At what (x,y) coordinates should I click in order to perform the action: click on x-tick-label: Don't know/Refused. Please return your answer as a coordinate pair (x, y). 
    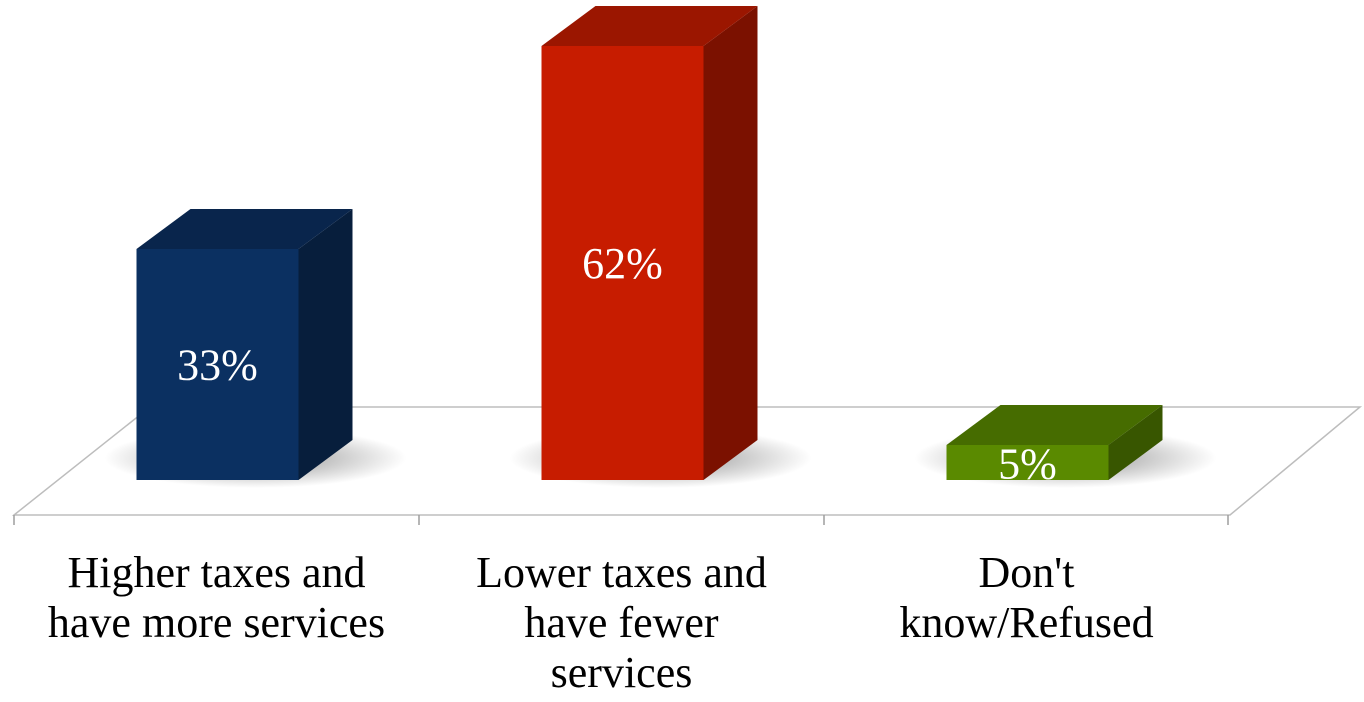
    Looking at the image, I should click on (1027, 598).